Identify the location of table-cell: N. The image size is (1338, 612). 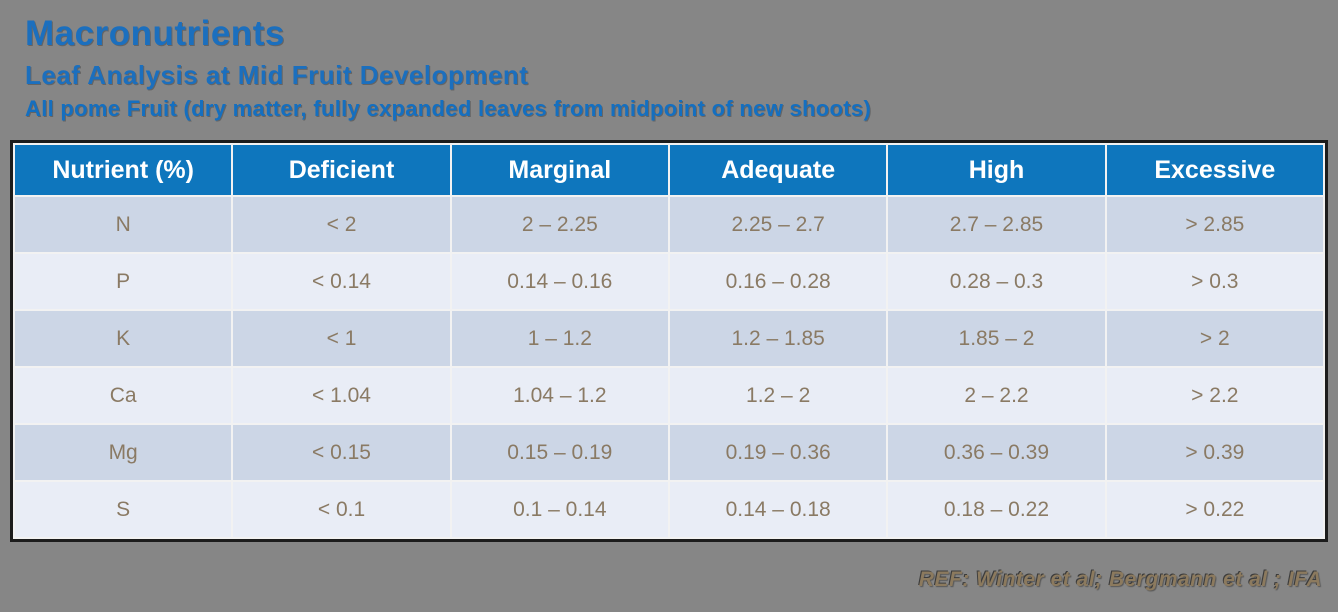
(123, 224).